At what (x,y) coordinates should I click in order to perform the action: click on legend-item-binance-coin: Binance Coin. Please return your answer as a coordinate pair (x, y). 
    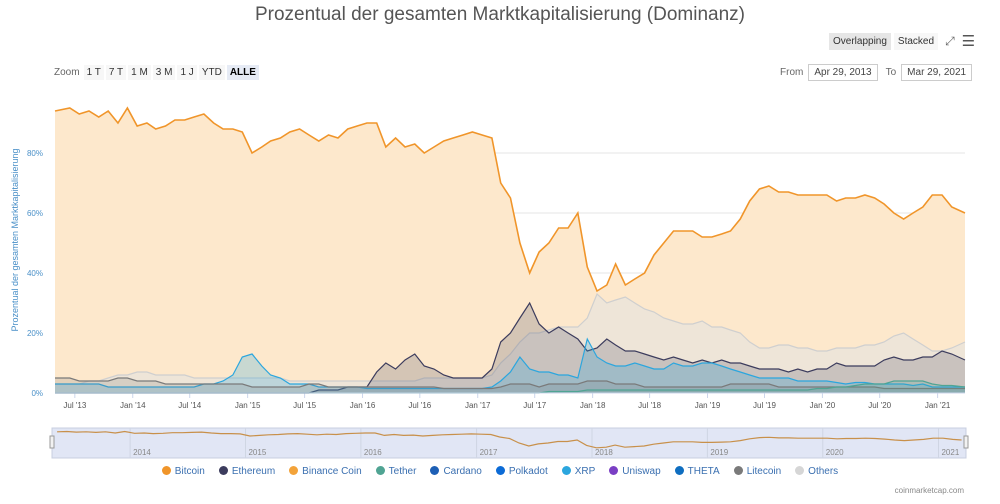
    Looking at the image, I should click on (325, 471).